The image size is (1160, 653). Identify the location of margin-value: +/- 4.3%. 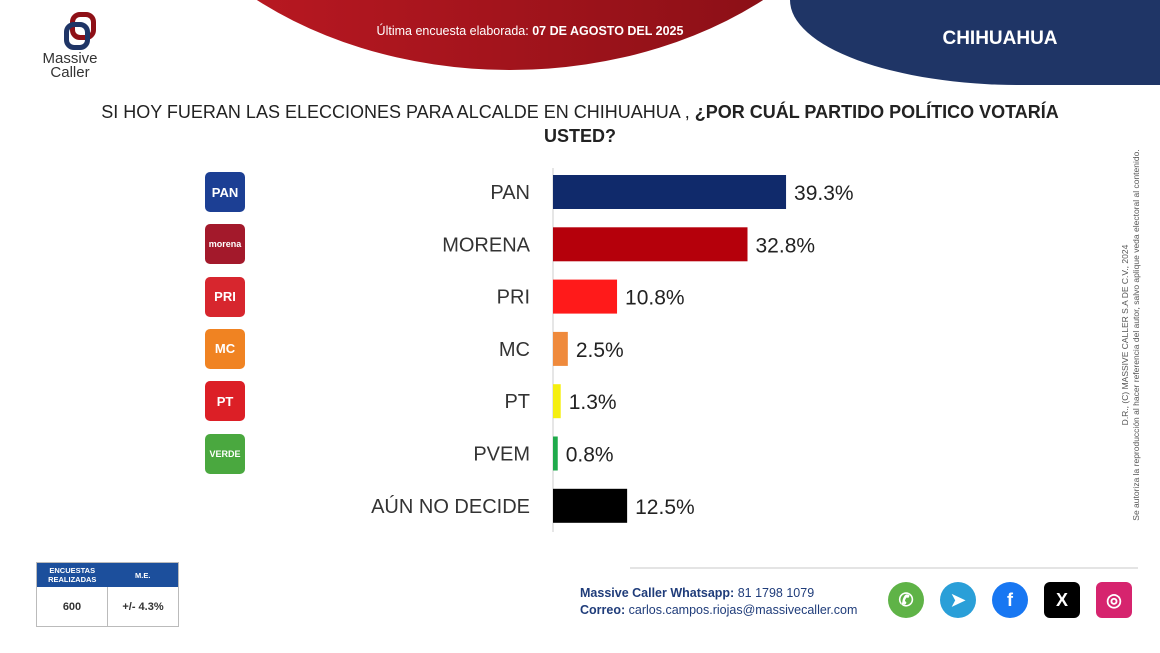
(142, 607).